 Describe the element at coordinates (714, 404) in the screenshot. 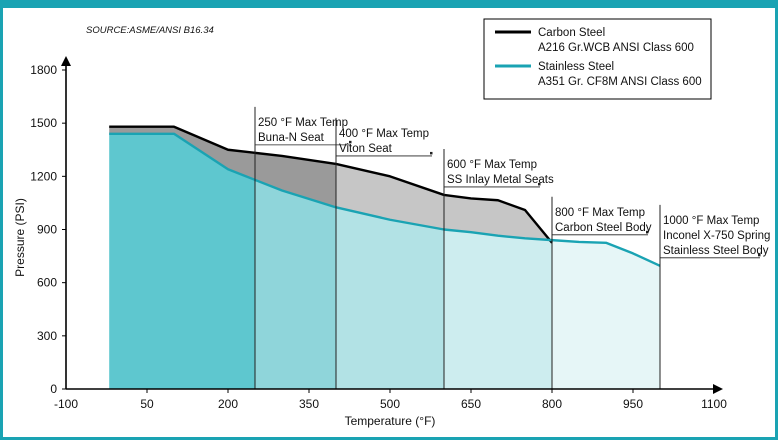

I see `x-tick-label-1100: 1100` at that location.